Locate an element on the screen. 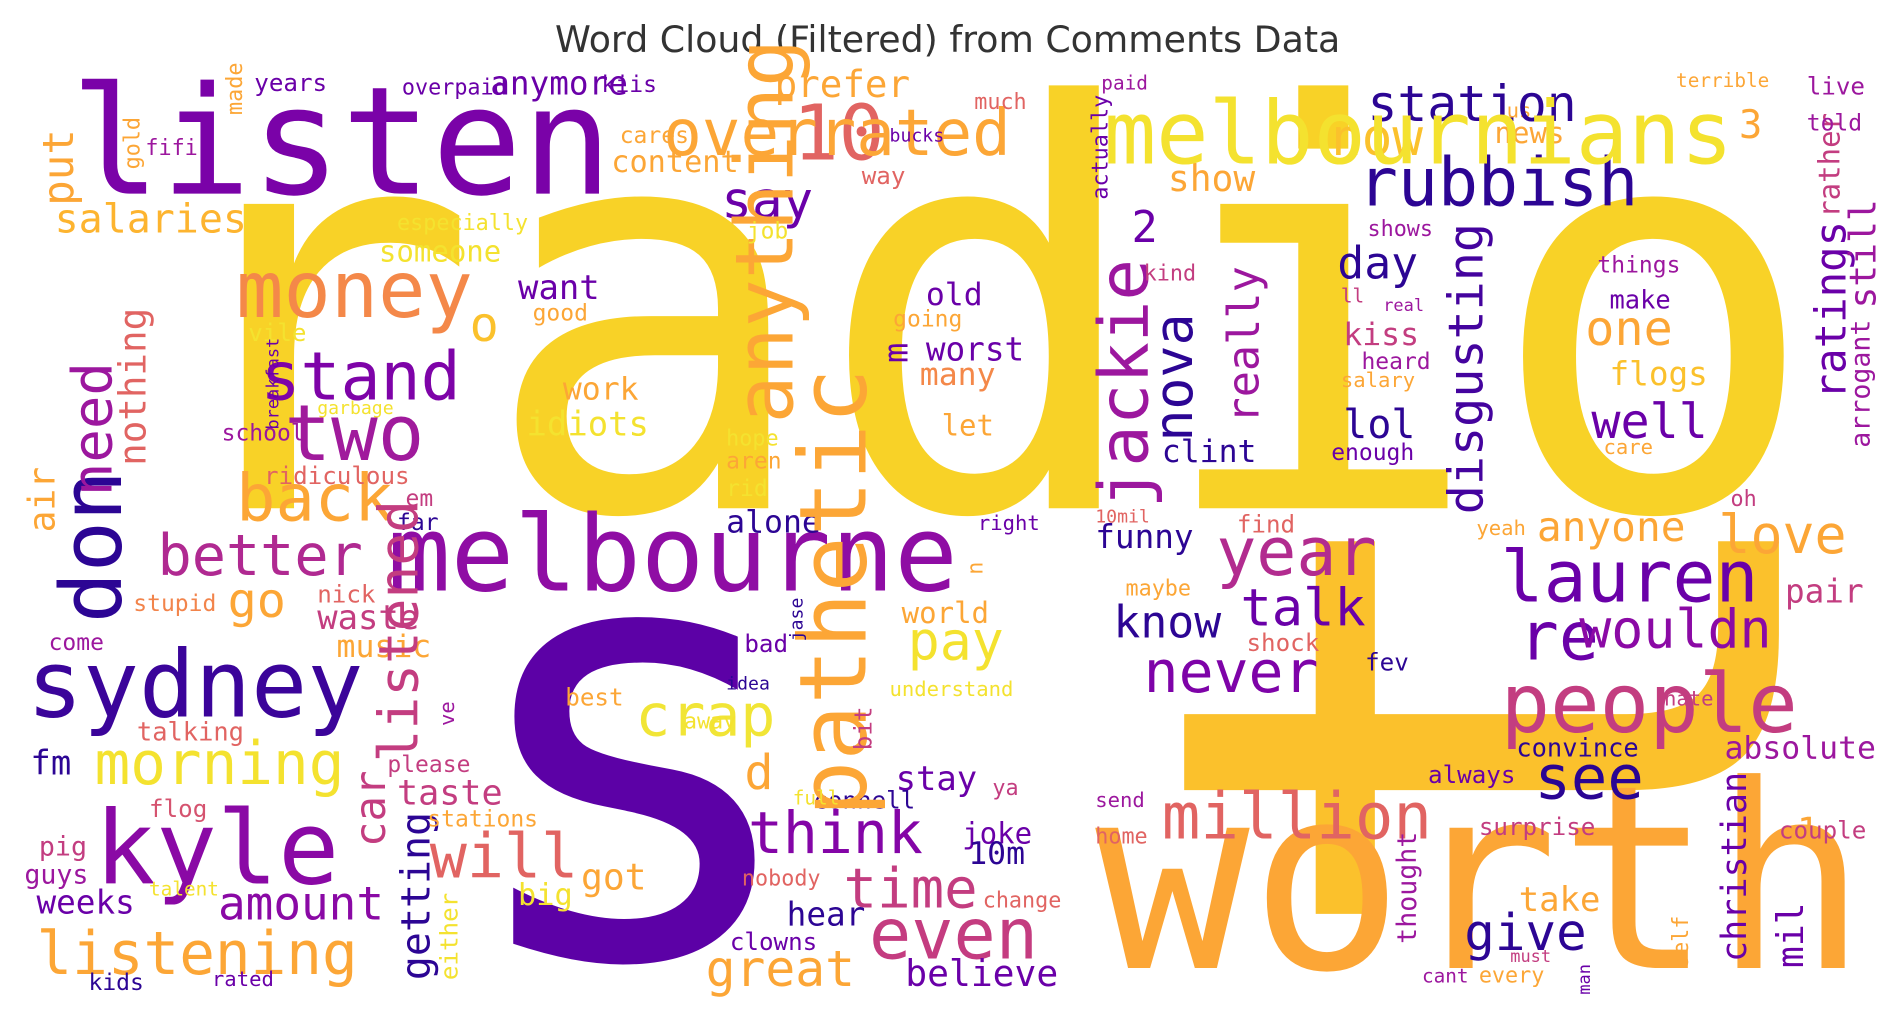 The width and height of the screenshot is (1888, 1014). word: pay is located at coordinates (956, 641).